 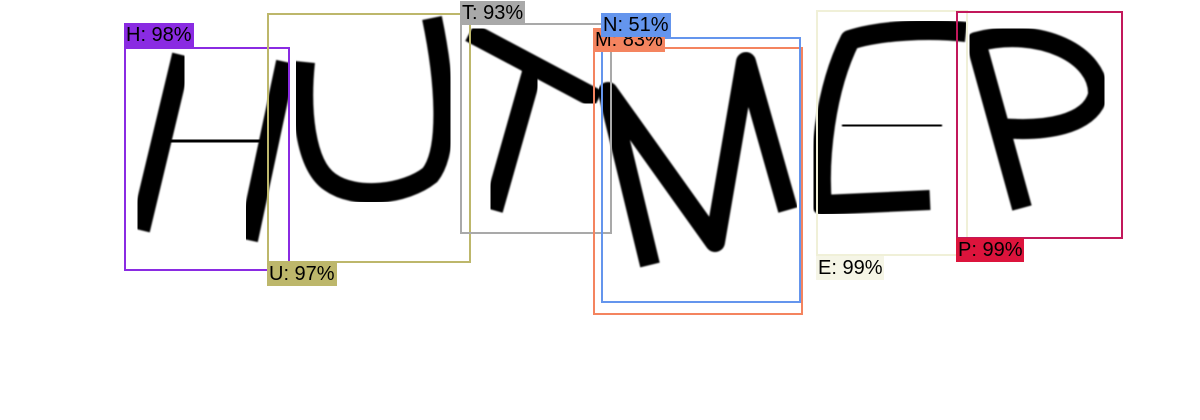 I want to click on detection-box-e, so click(x=892, y=133).